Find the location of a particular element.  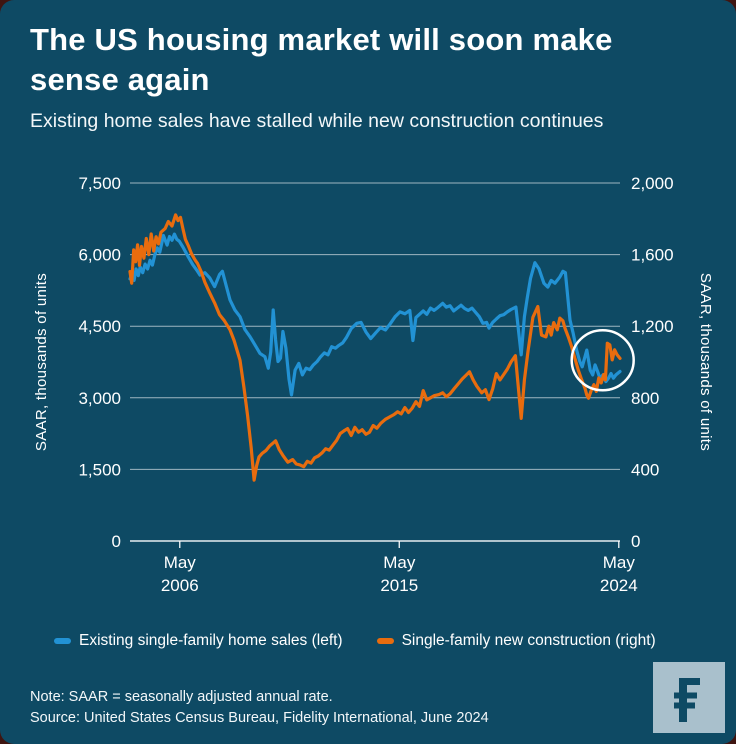

x-axis-tick-label-year: 2015 is located at coordinates (399, 585).